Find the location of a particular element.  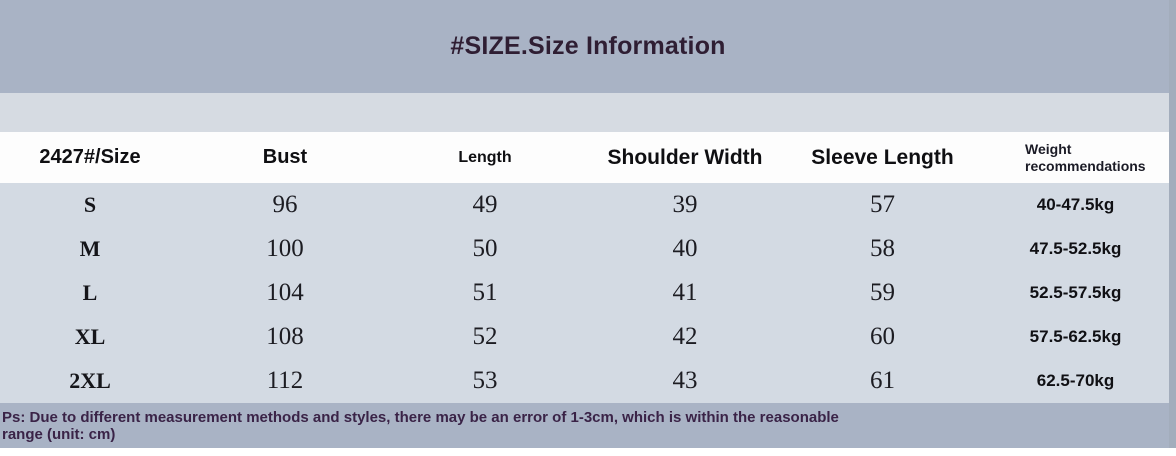

right-edge-strip is located at coordinates (1172, 224).